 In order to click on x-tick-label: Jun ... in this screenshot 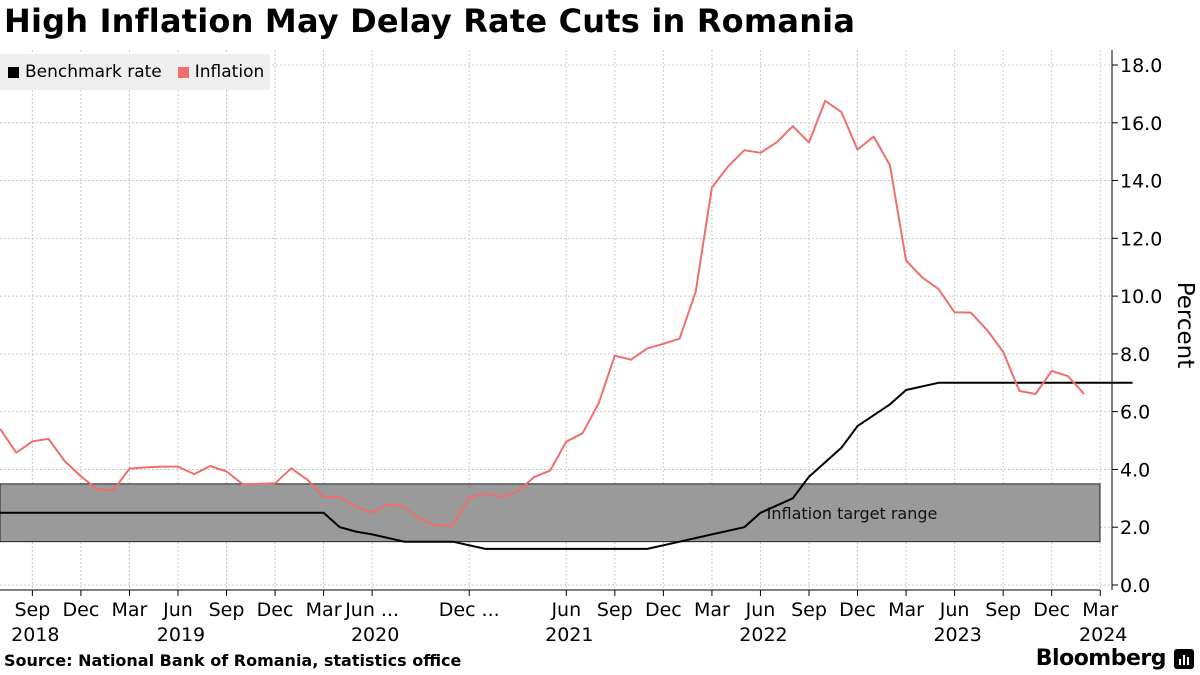, I will do `click(371, 610)`.